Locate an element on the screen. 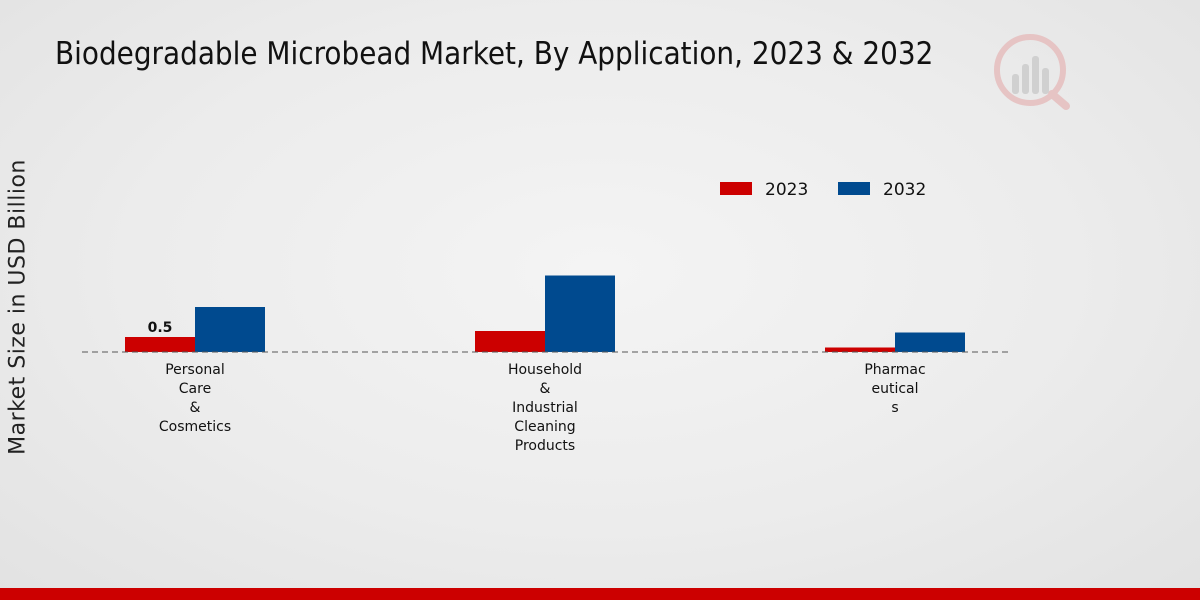 This screenshot has height=600, width=1200. x-tick-label: Products is located at coordinates (545, 446).